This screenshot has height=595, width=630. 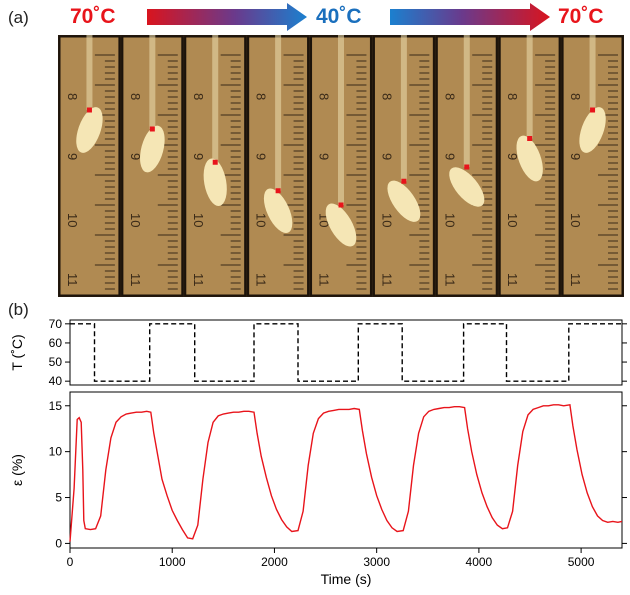 What do you see at coordinates (581, 562) in the screenshot?
I see `strain-xtick-label: 5000` at bounding box center [581, 562].